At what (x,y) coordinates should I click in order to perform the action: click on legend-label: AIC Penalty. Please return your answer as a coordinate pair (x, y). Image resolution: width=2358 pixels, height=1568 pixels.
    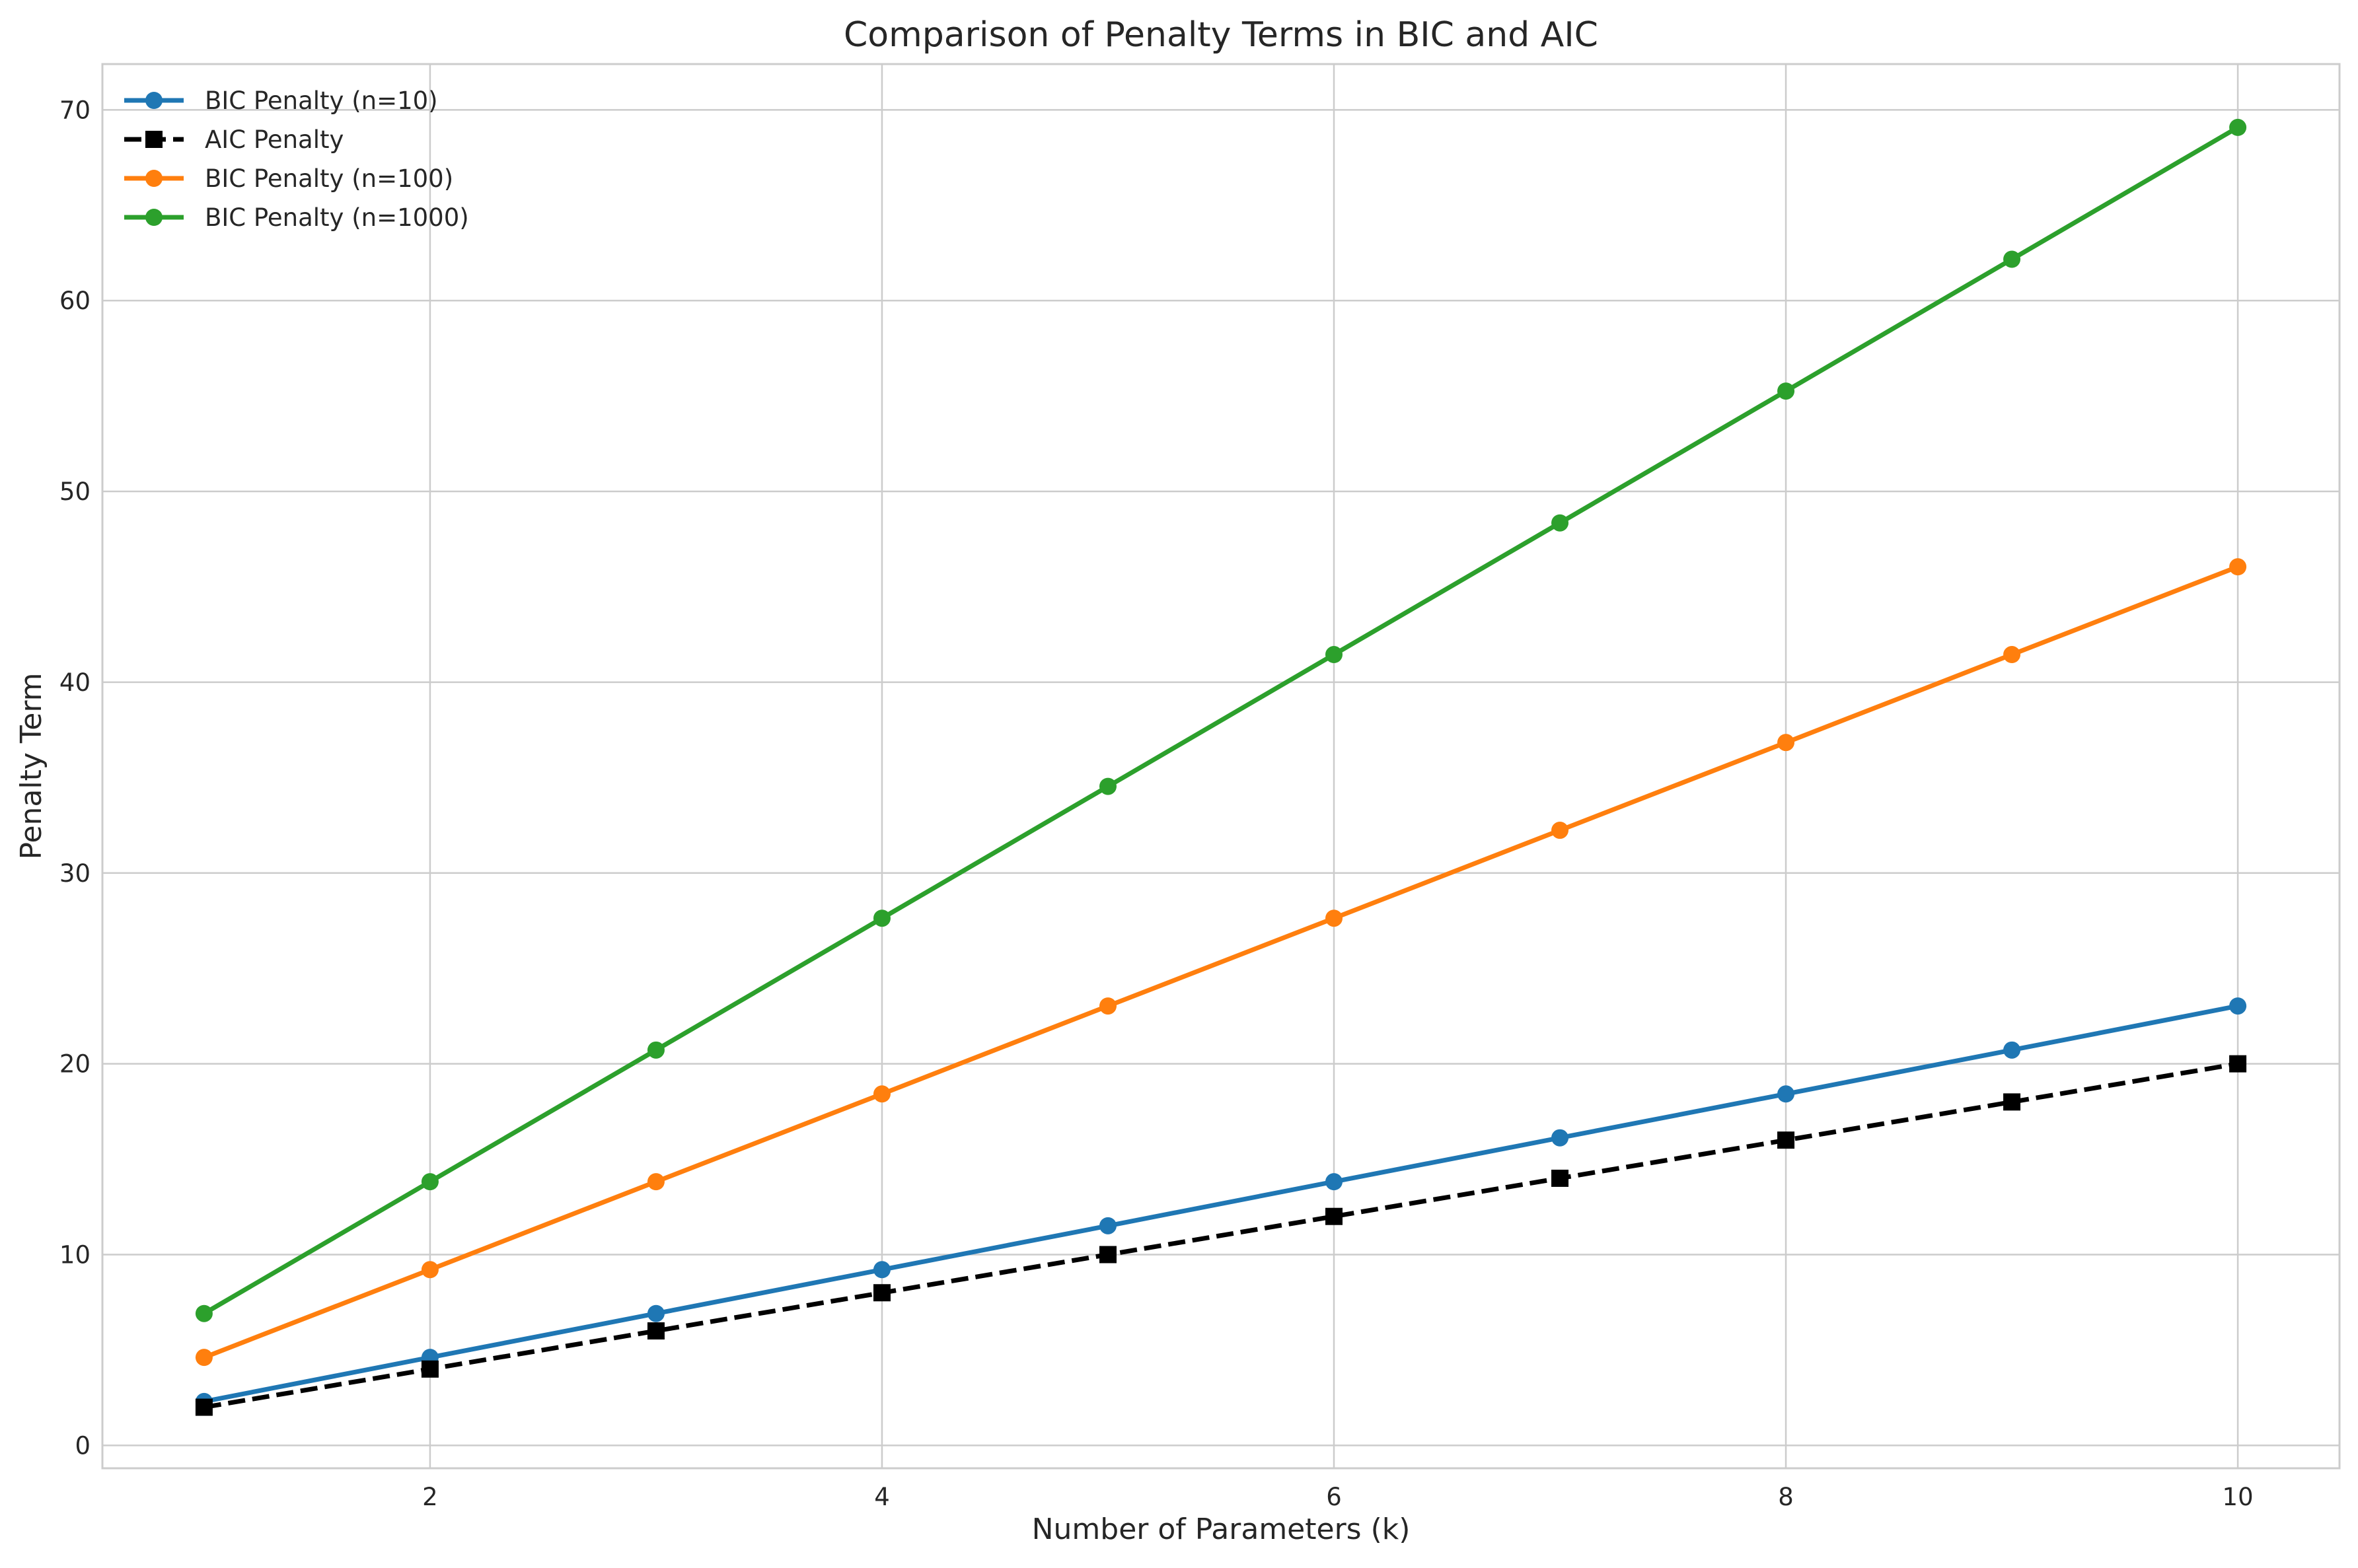
    Looking at the image, I should click on (274, 139).